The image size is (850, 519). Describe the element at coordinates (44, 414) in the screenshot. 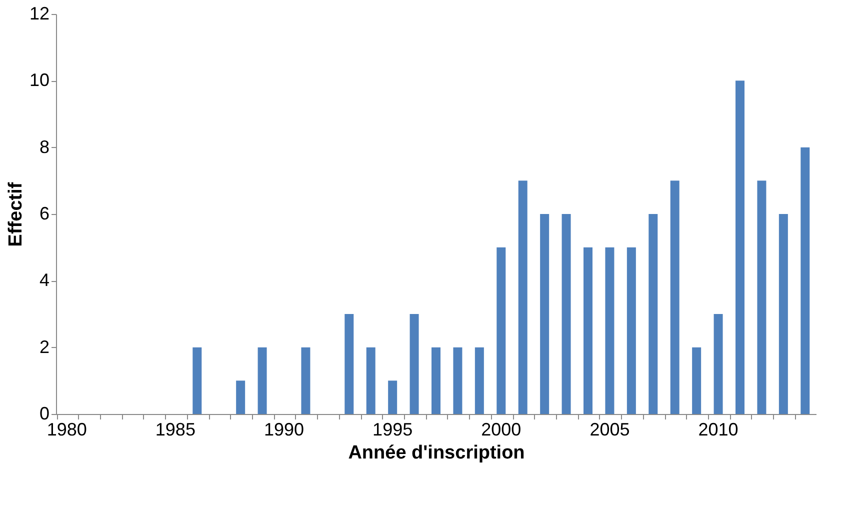

I see `y-tick-label: 0` at that location.